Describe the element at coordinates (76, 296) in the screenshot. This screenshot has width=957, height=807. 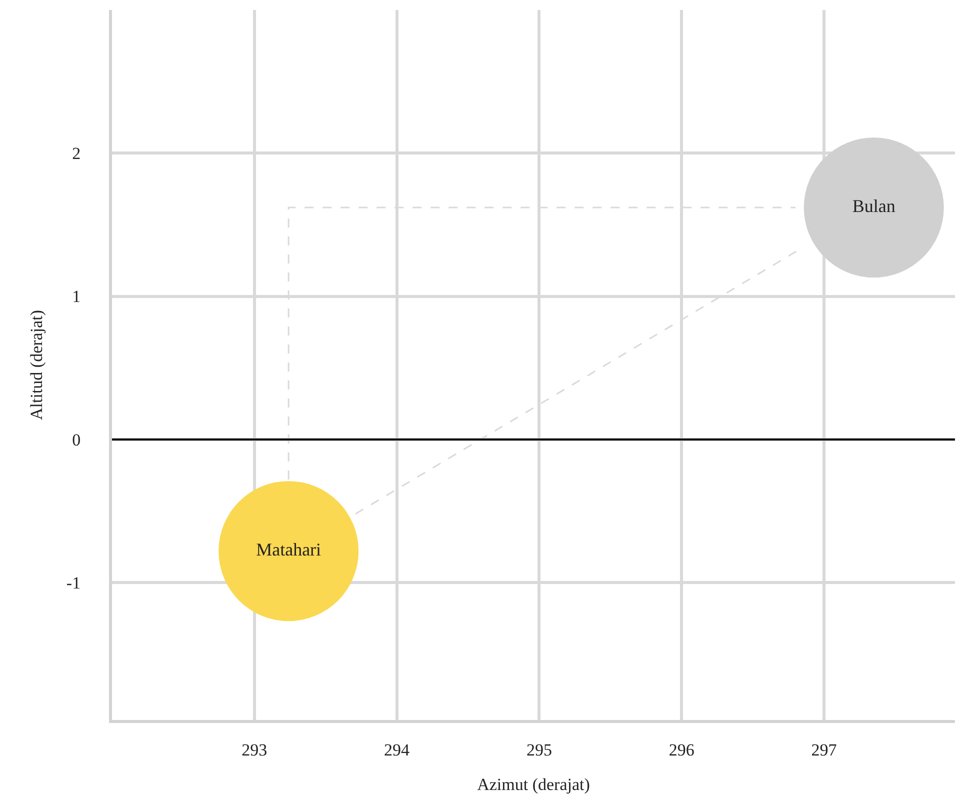
I see `y-tick-label: 1` at that location.